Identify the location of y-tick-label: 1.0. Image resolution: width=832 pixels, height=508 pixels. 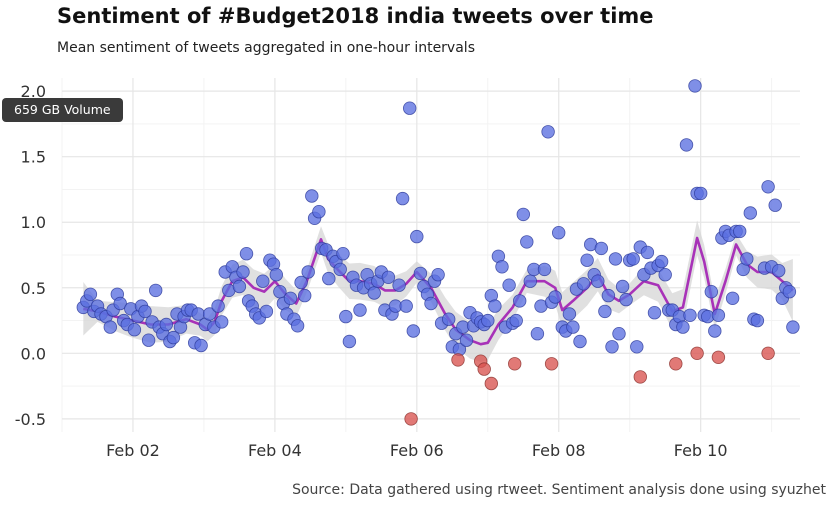
(33, 222).